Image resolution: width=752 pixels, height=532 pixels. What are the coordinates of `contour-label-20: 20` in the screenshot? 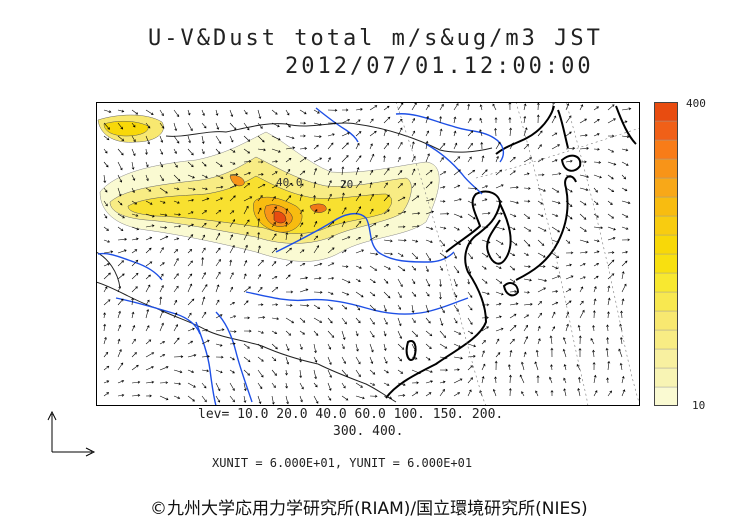 It's located at (346, 184).